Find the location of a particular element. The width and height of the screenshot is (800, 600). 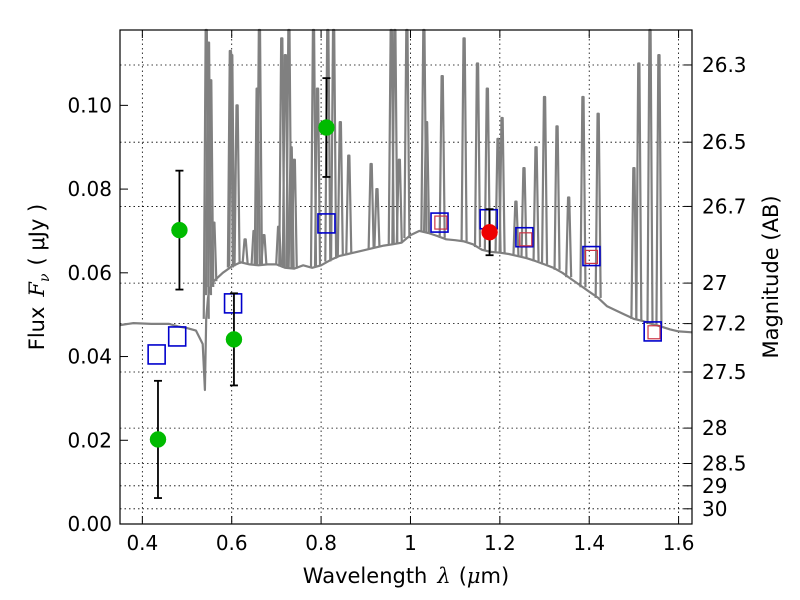

x-axis-label: Wavelength λ (μm) is located at coordinates (406, 576).